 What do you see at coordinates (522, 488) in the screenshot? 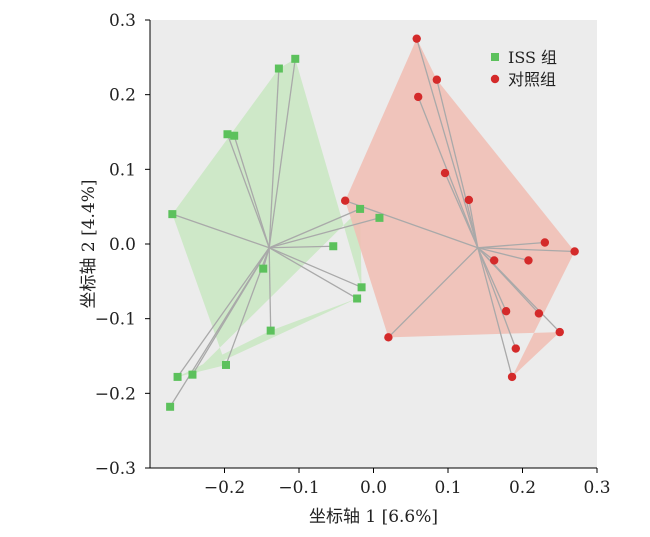
I see `x-tick-label: 0.2` at bounding box center [522, 488].